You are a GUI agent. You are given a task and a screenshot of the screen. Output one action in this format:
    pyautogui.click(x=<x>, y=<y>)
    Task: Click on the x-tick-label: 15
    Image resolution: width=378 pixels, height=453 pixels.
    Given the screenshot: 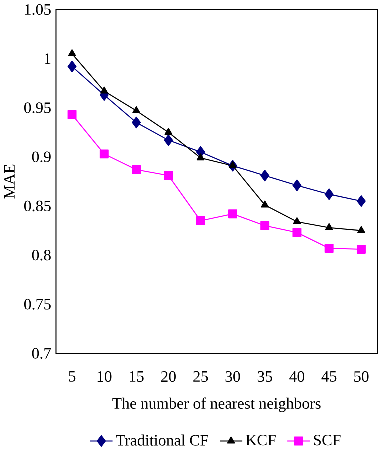 What is the action you would take?
    pyautogui.click(x=137, y=376)
    